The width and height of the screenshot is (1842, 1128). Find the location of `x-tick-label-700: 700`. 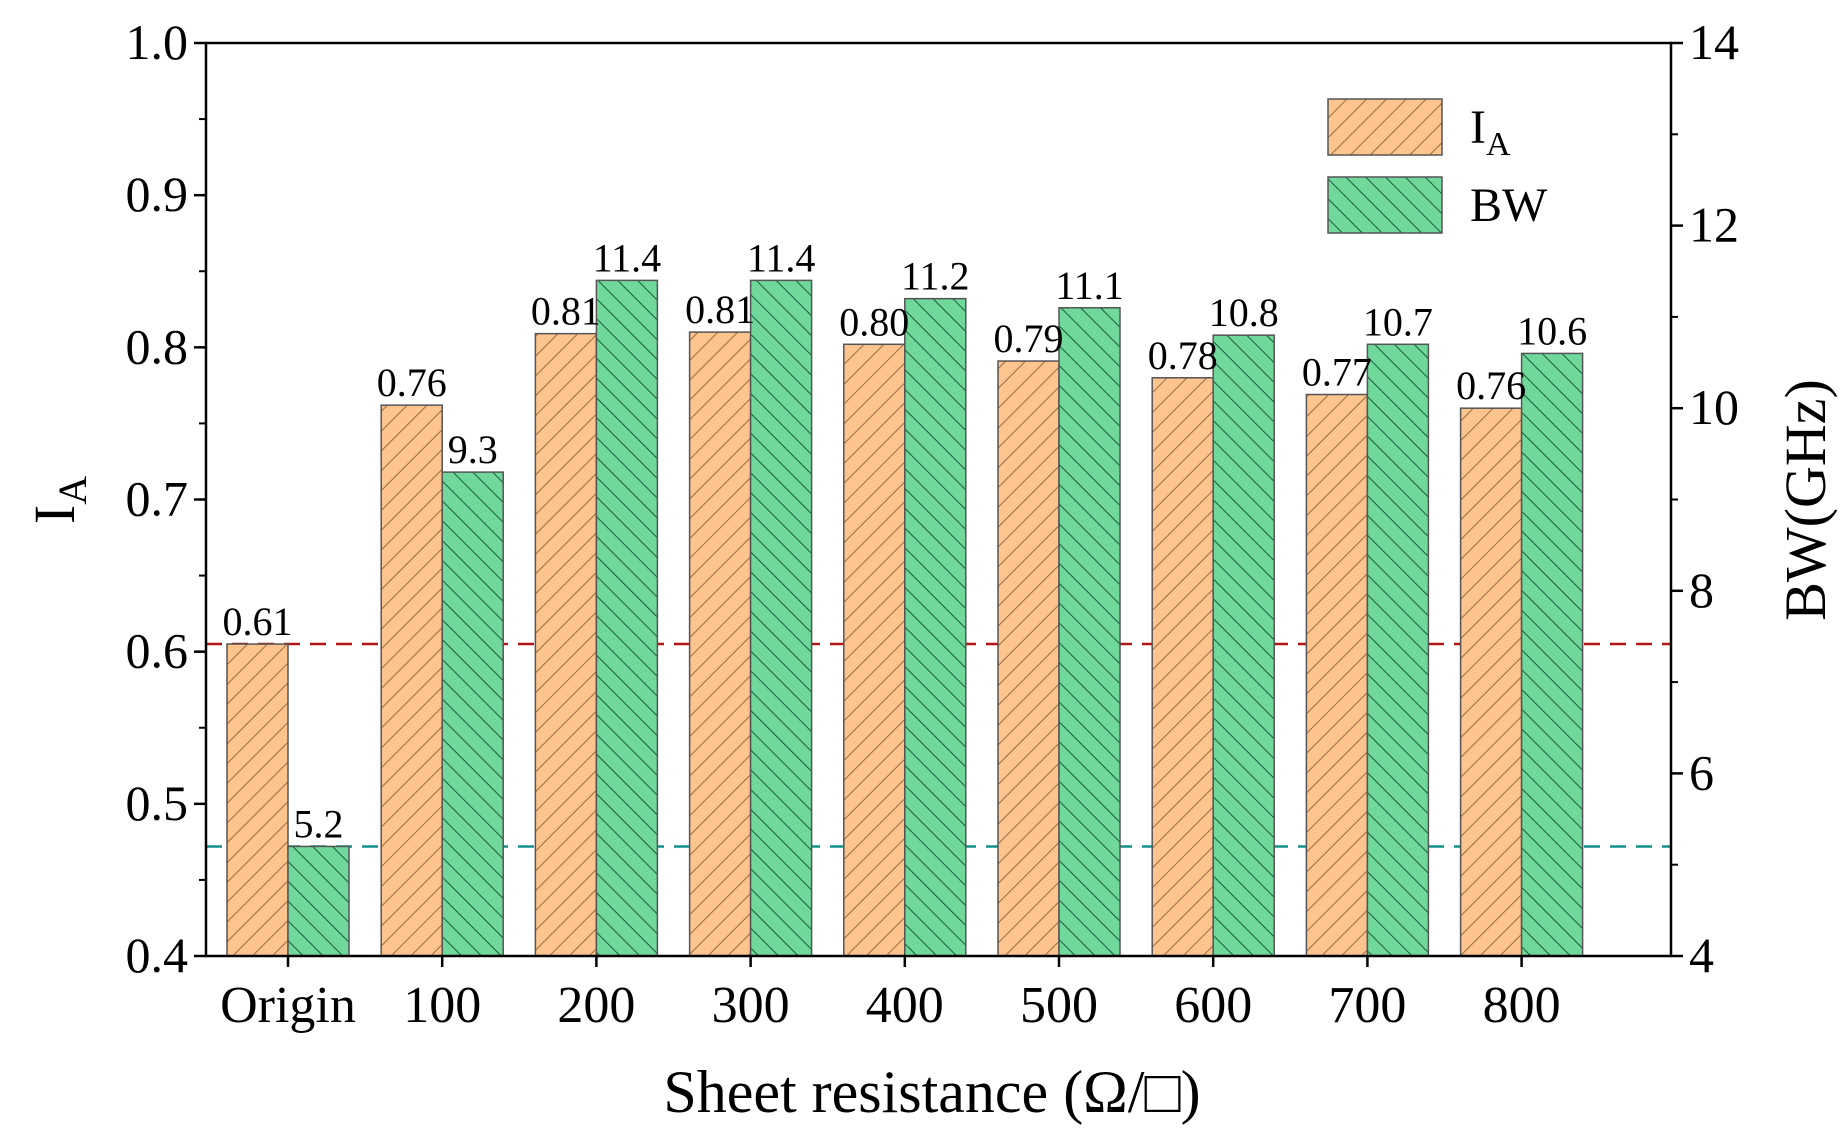

x-tick-label-700: 700 is located at coordinates (1367, 1005).